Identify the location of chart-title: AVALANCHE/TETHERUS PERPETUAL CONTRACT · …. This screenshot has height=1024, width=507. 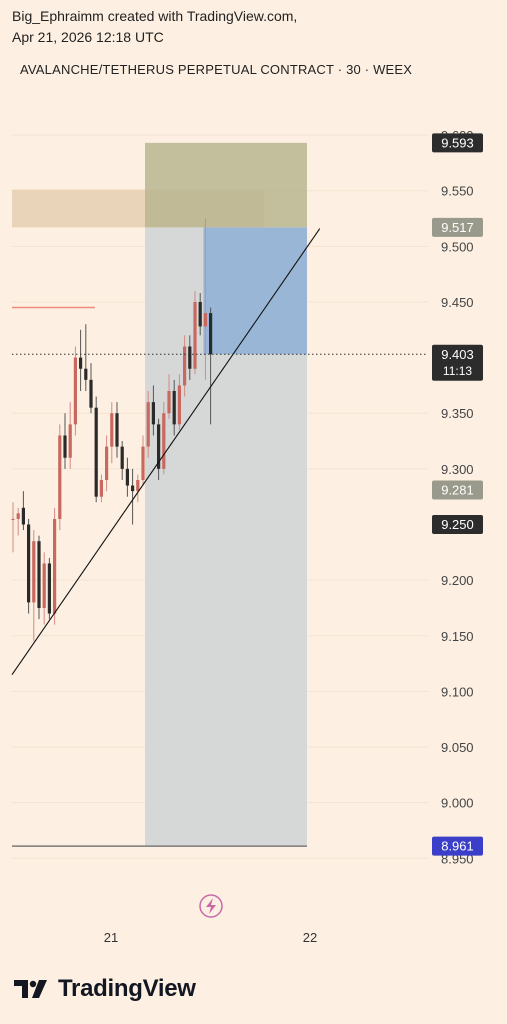
(216, 69).